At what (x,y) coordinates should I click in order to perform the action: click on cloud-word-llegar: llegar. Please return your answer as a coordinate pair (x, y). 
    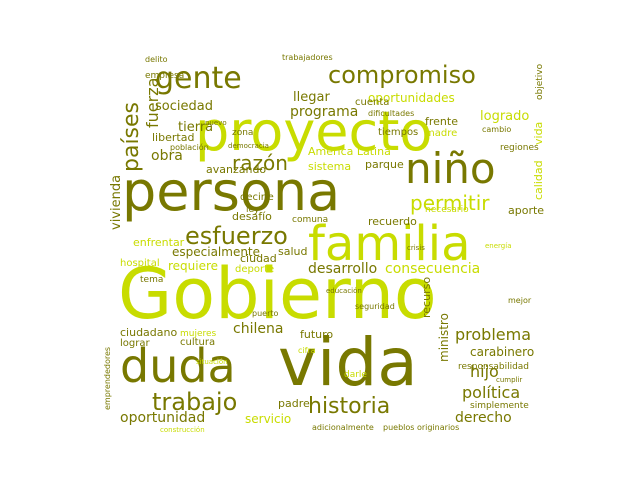
    Looking at the image, I should click on (311, 97).